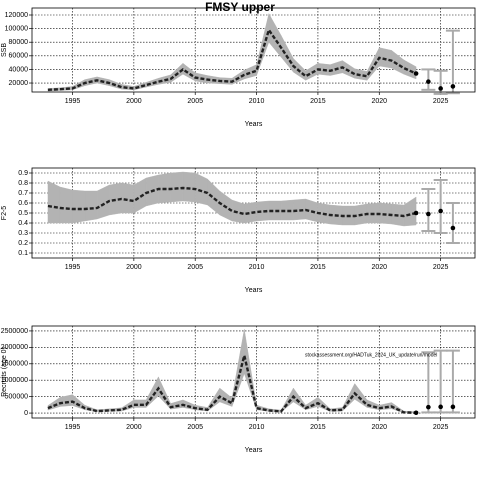 Image resolution: width=480 pixels, height=480 pixels. I want to click on y-tick-label: 0.3, so click(23, 233).